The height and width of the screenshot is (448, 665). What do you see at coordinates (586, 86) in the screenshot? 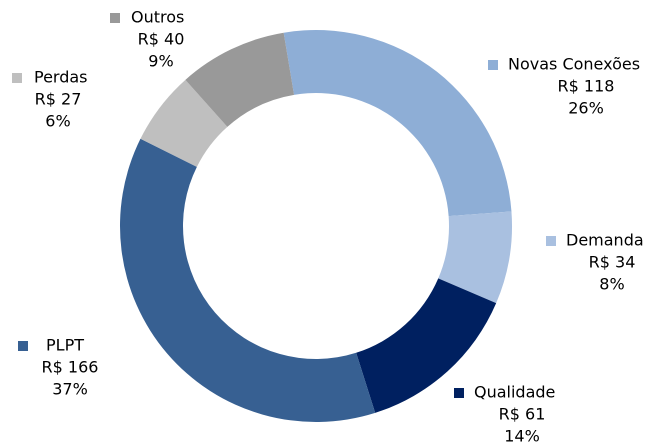
I see `slice-value-label: R$ 118` at bounding box center [586, 86].